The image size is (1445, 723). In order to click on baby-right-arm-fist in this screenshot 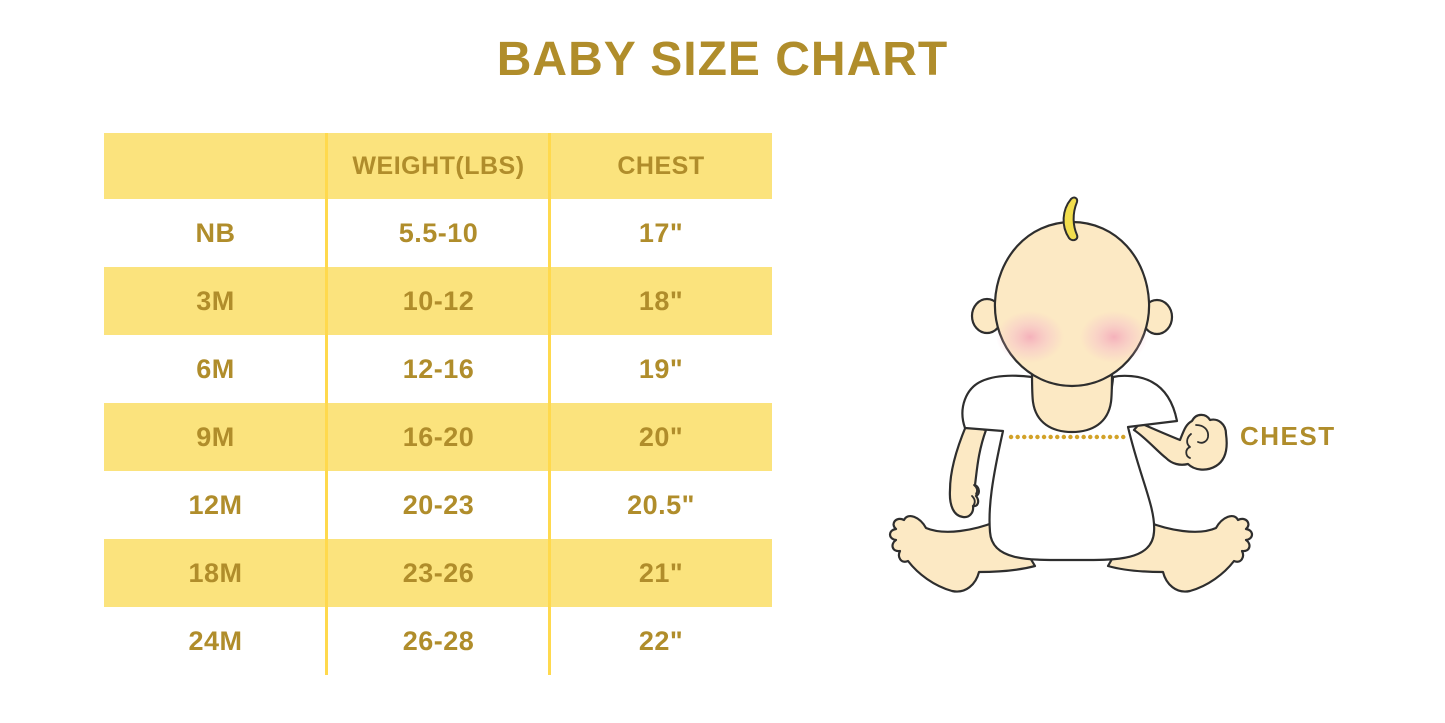, I will do `click(1180, 442)`.